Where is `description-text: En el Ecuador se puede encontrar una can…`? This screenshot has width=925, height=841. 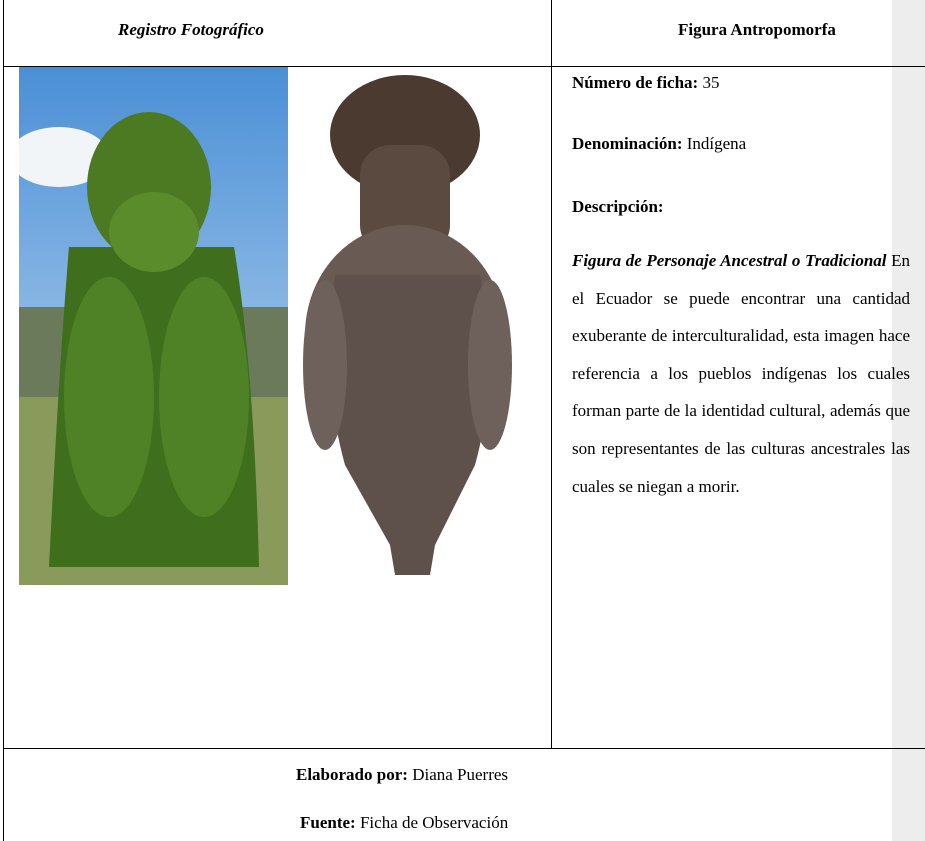
description-text: En el Ecuador se puede encontrar una can… is located at coordinates (741, 373).